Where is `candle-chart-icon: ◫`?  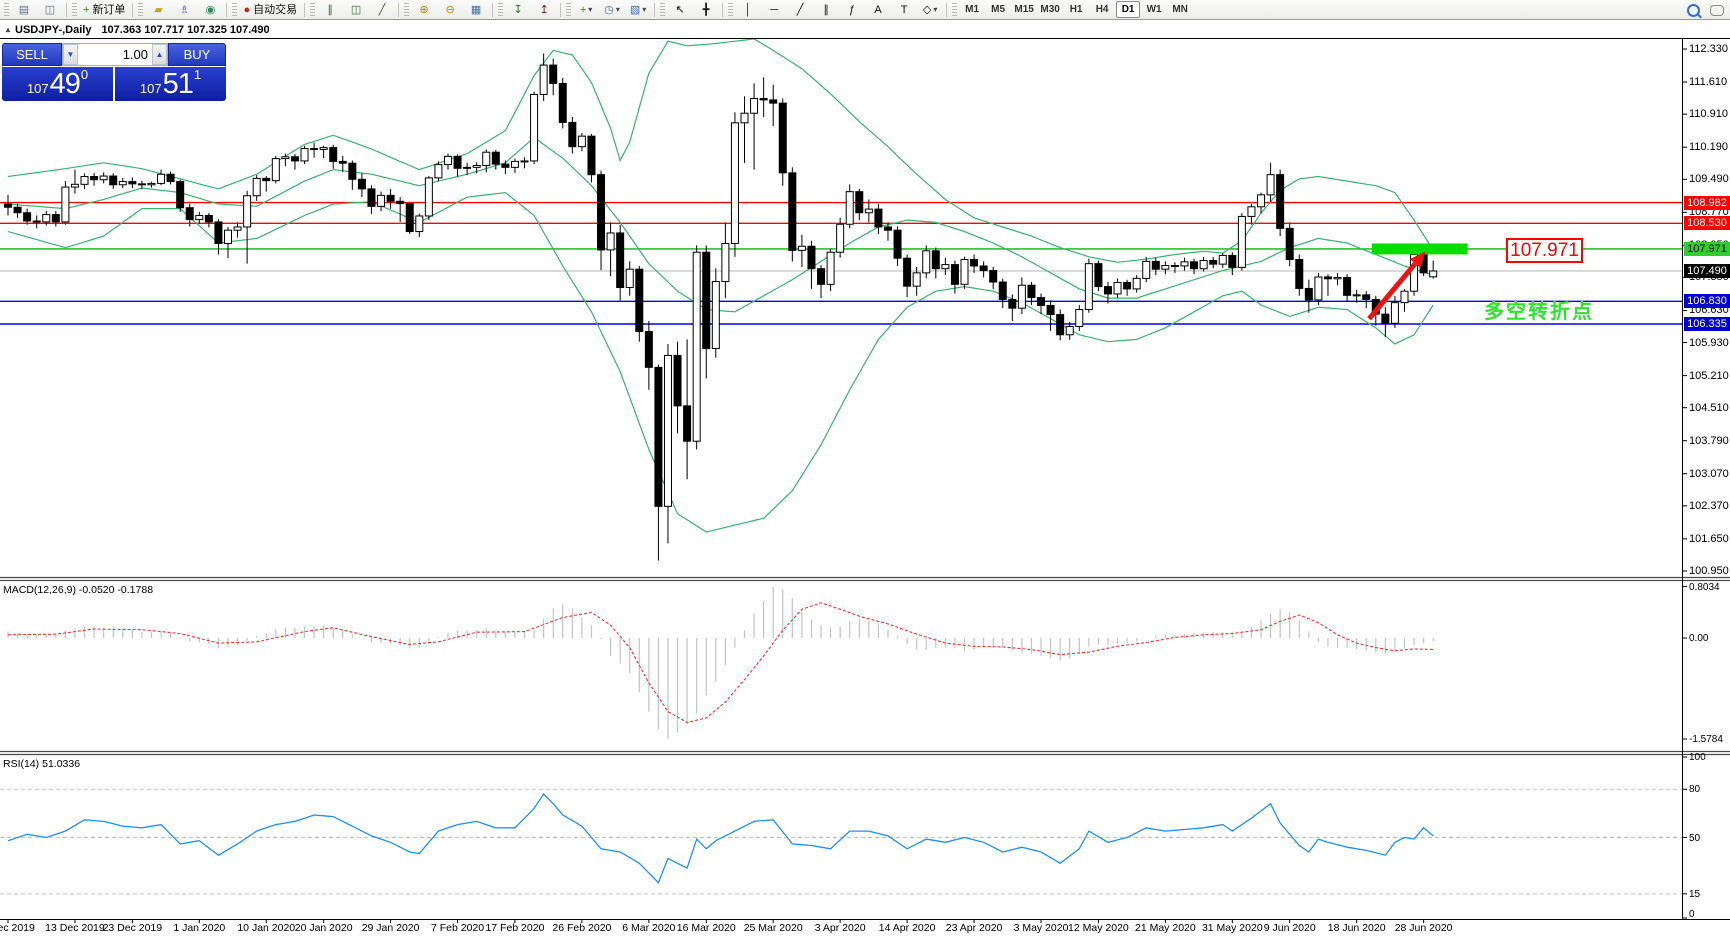
candle-chart-icon: ◫ is located at coordinates (356, 10).